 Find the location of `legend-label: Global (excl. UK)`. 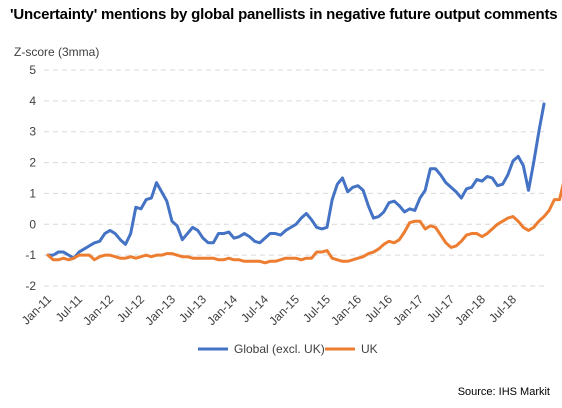

legend-label: Global (excl. UK) is located at coordinates (279, 349).